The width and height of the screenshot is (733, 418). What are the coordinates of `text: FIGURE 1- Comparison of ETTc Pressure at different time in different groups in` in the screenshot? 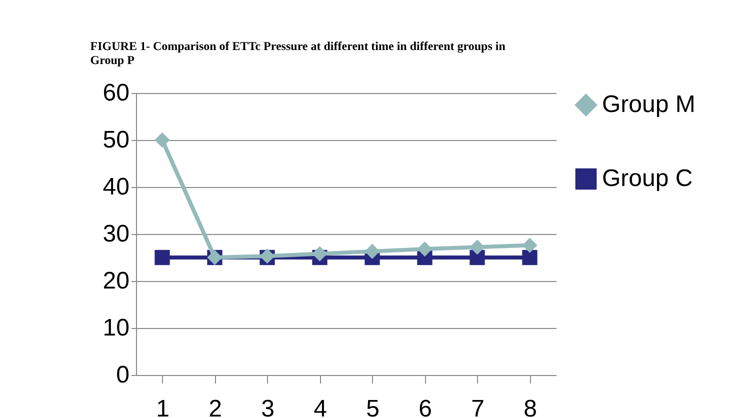 It's located at (298, 46).